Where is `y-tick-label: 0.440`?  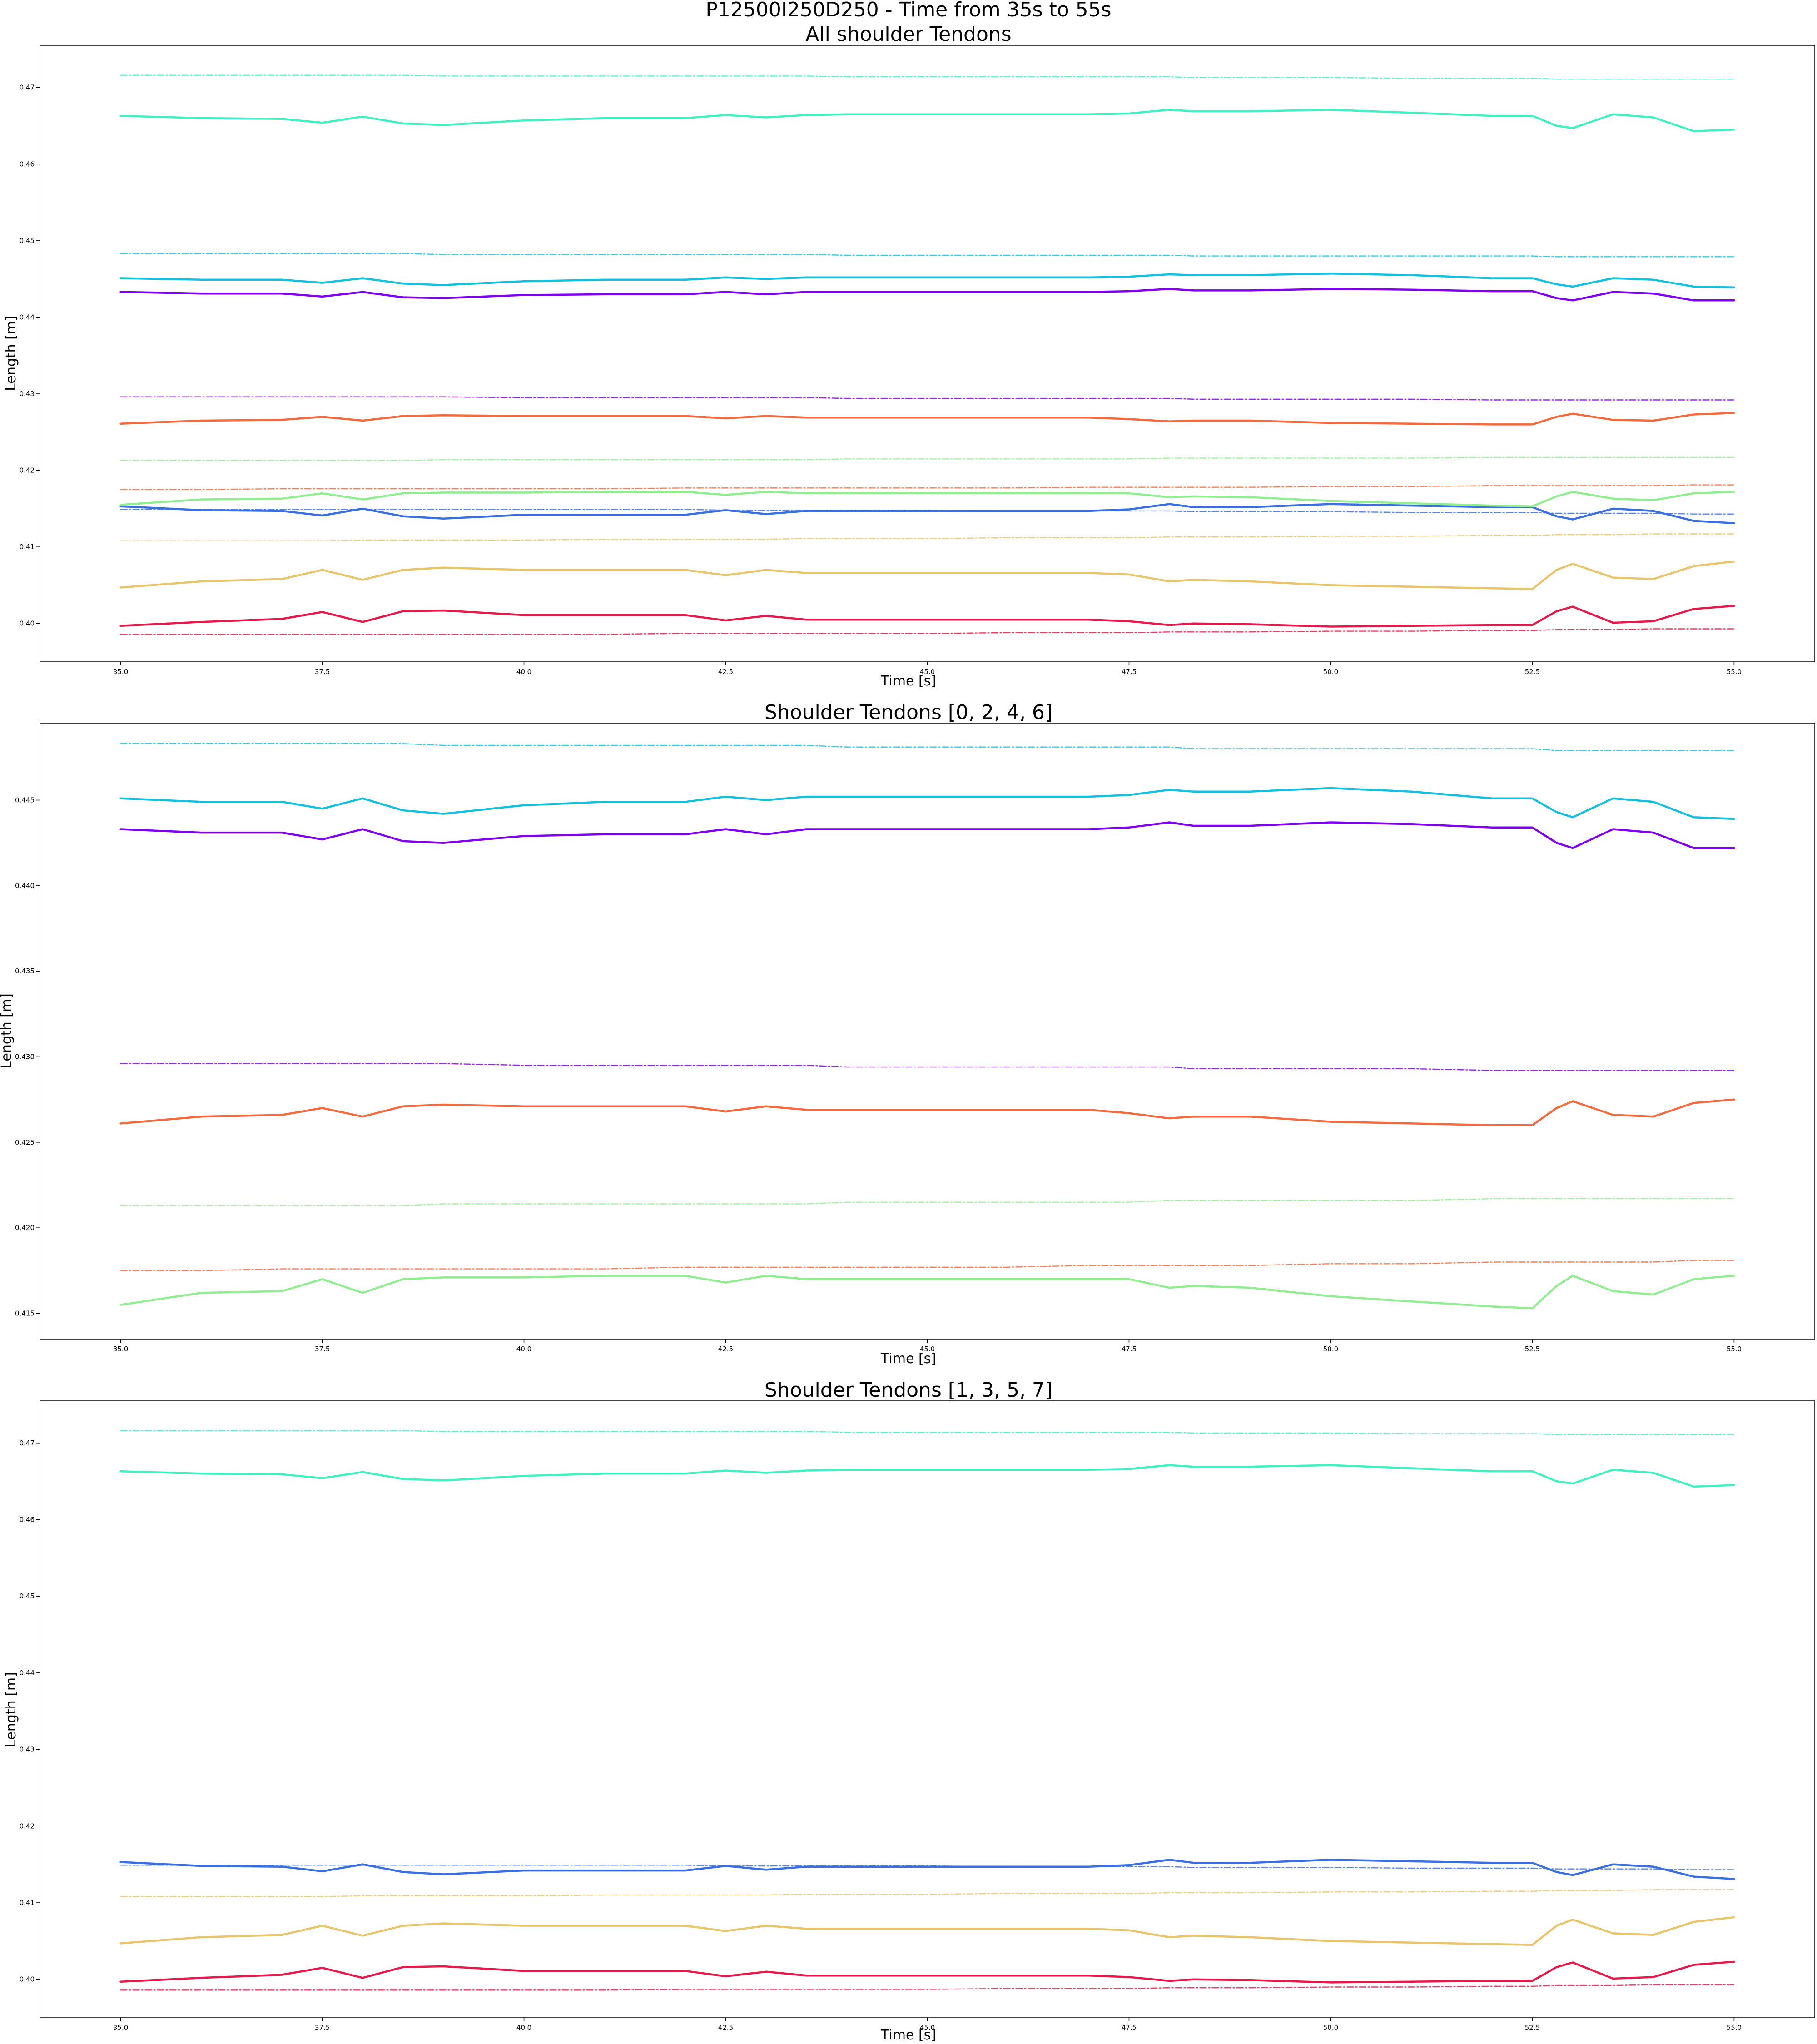
y-tick-label: 0.440 is located at coordinates (25, 886).